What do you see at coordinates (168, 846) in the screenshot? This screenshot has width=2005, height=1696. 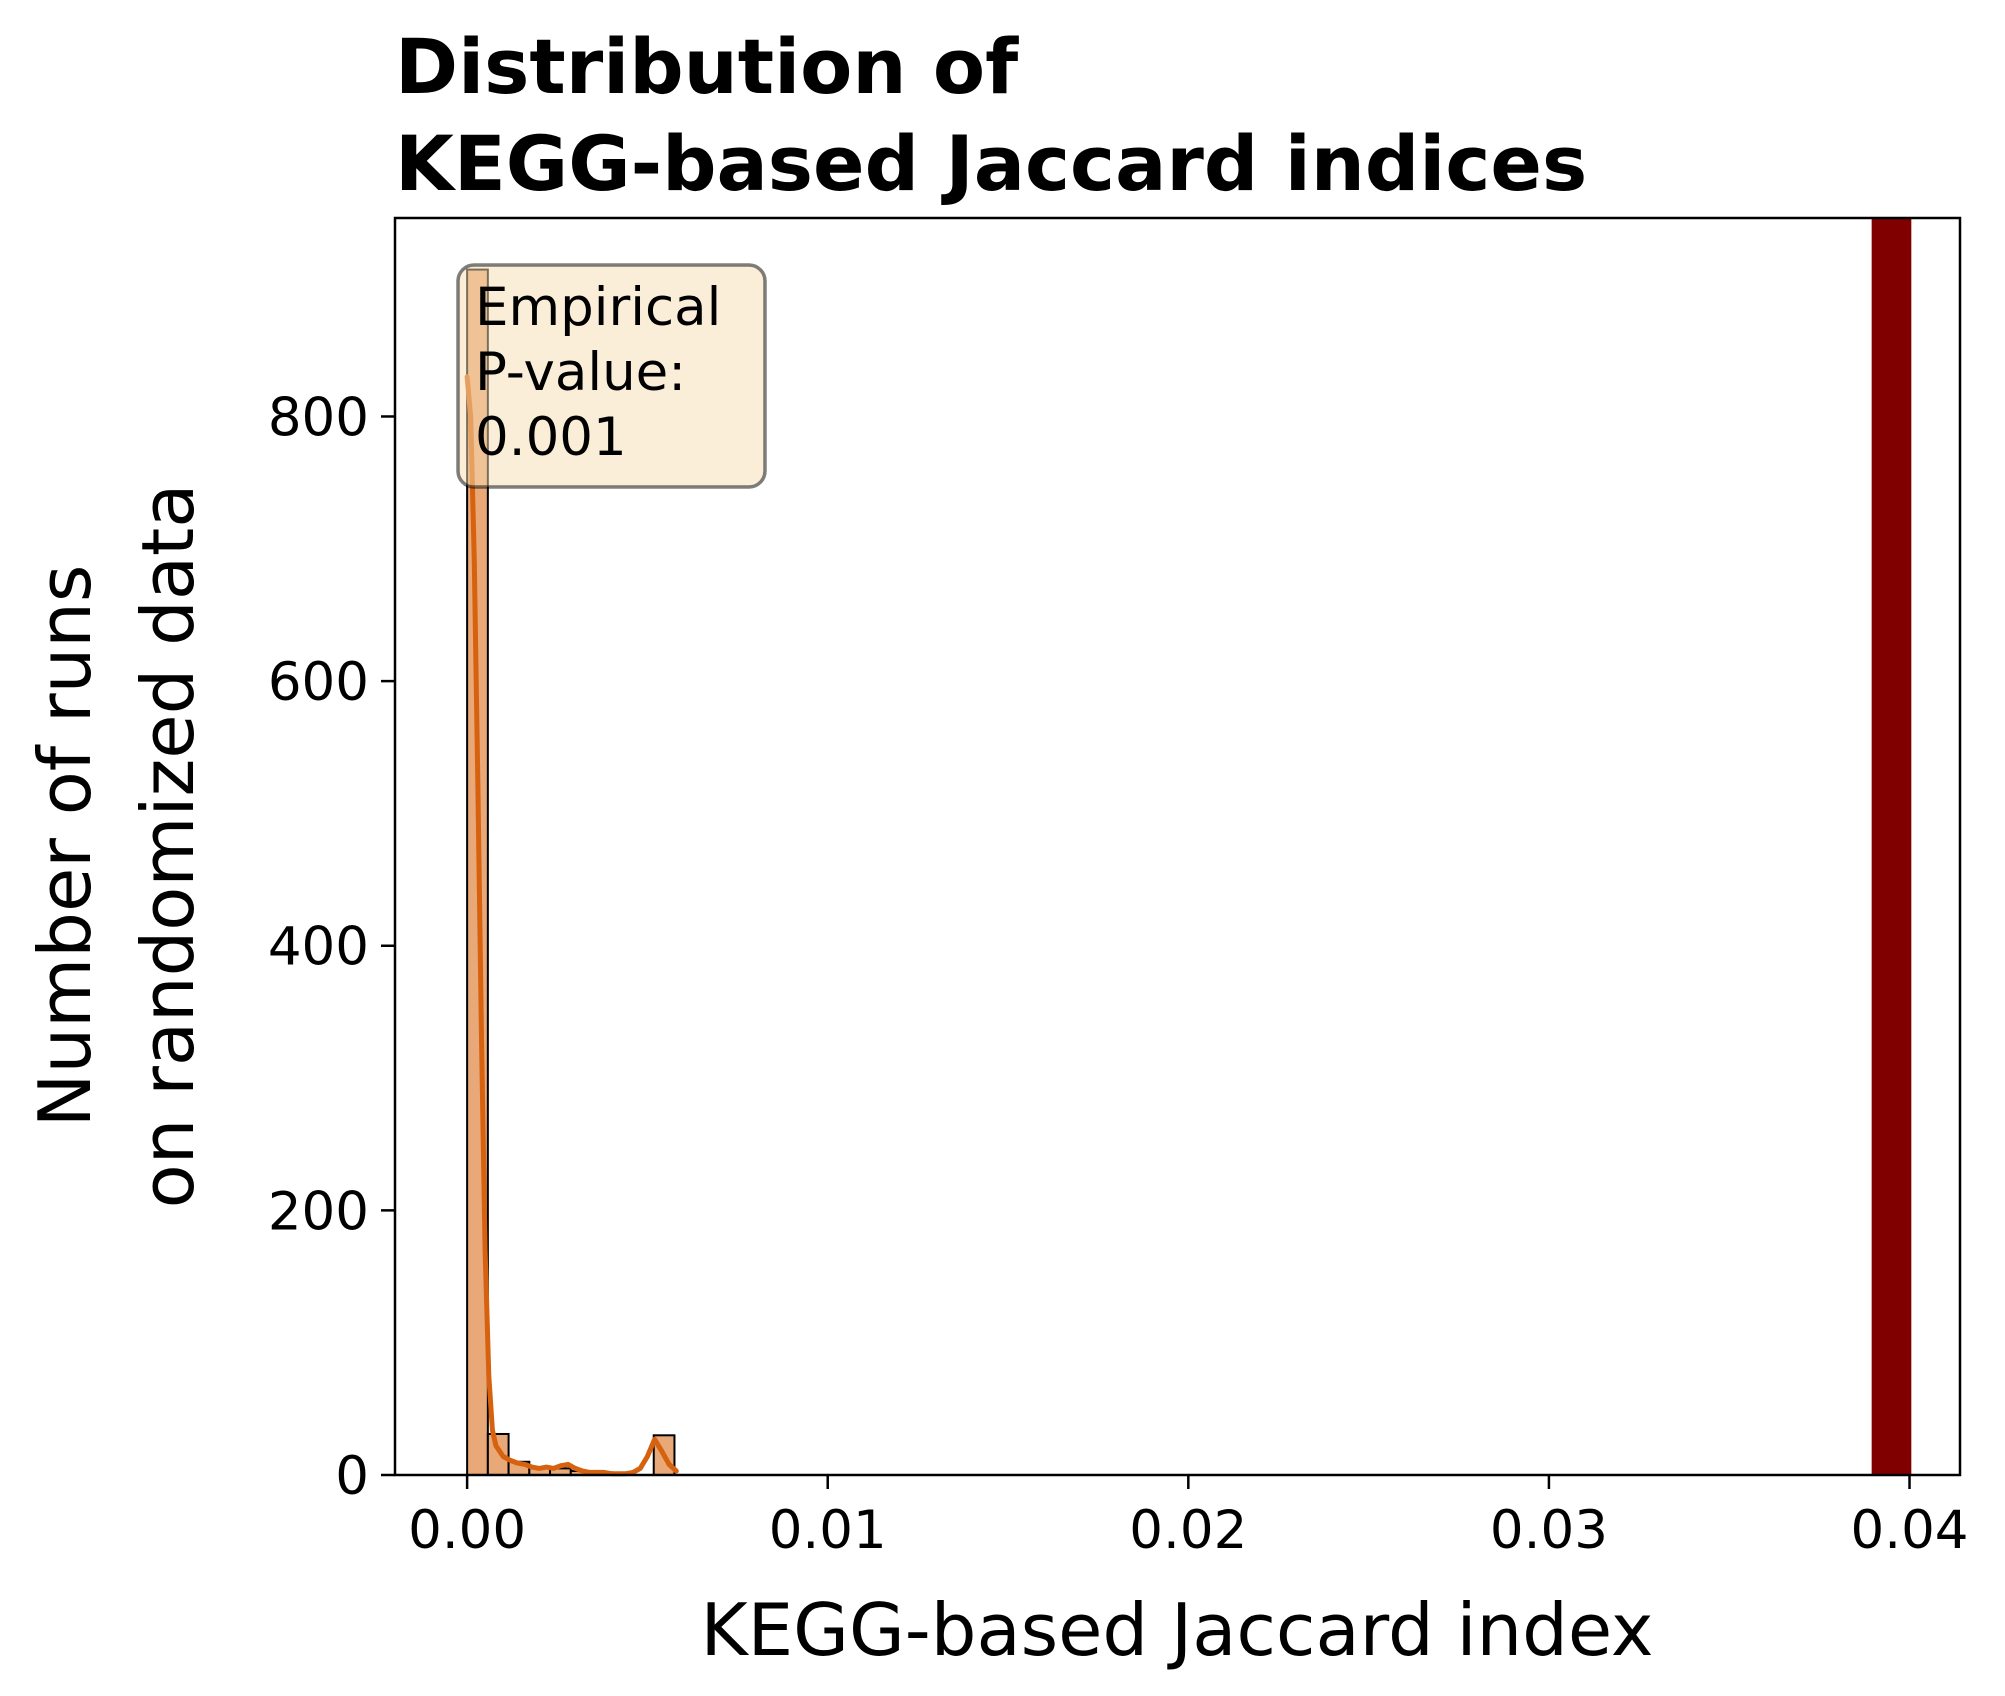 I see `y-axis-label-line-2: on randomized data` at bounding box center [168, 846].